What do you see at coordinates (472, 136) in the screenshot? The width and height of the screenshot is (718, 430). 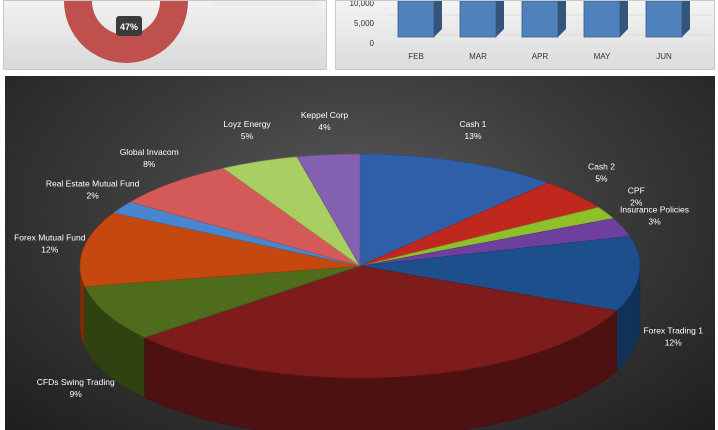 I see `pie-label-percent: 13%` at bounding box center [472, 136].